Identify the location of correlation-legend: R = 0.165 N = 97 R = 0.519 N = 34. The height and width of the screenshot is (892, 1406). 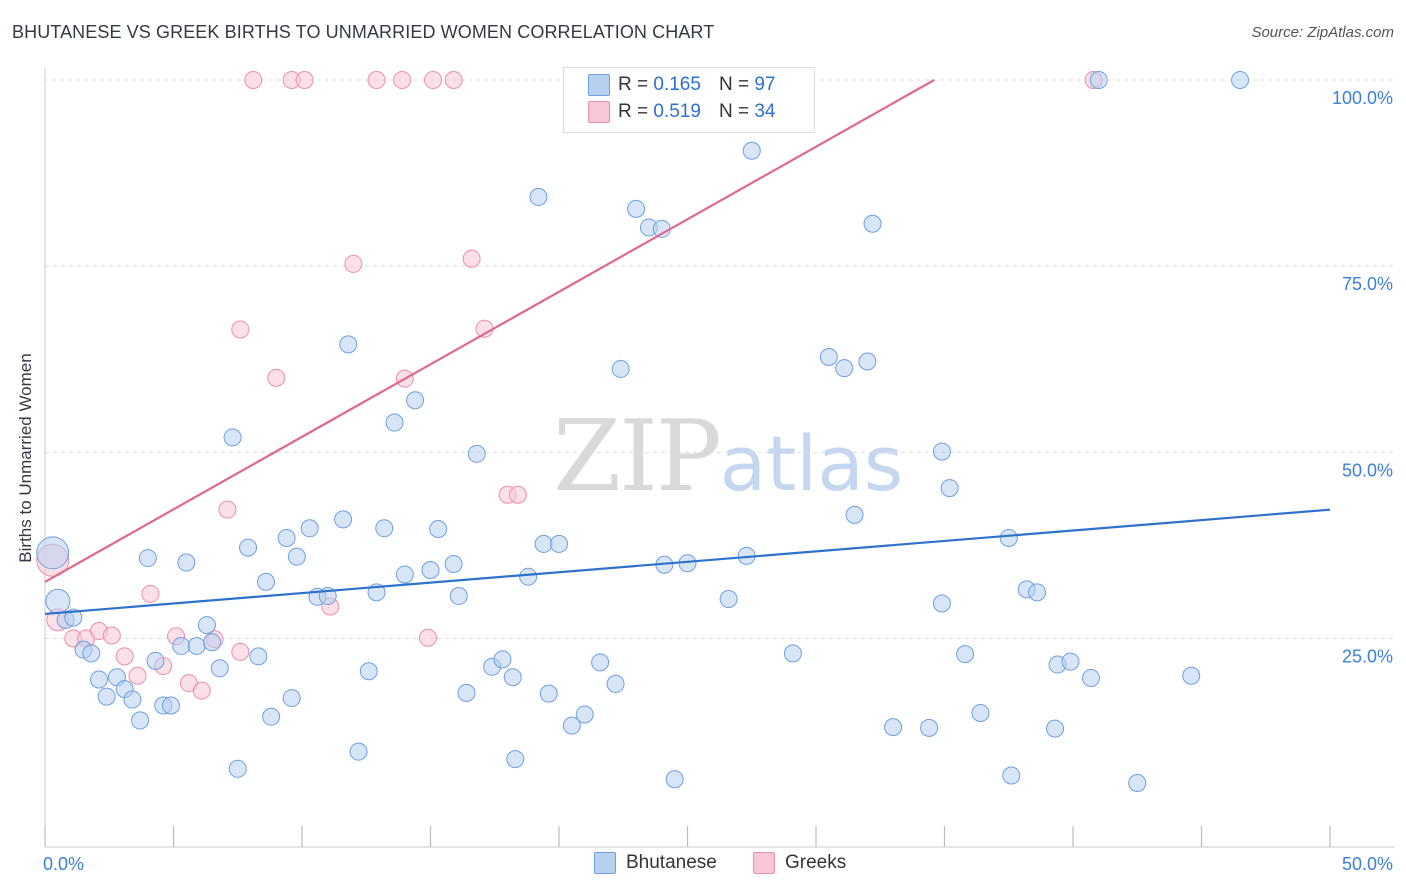
(689, 100).